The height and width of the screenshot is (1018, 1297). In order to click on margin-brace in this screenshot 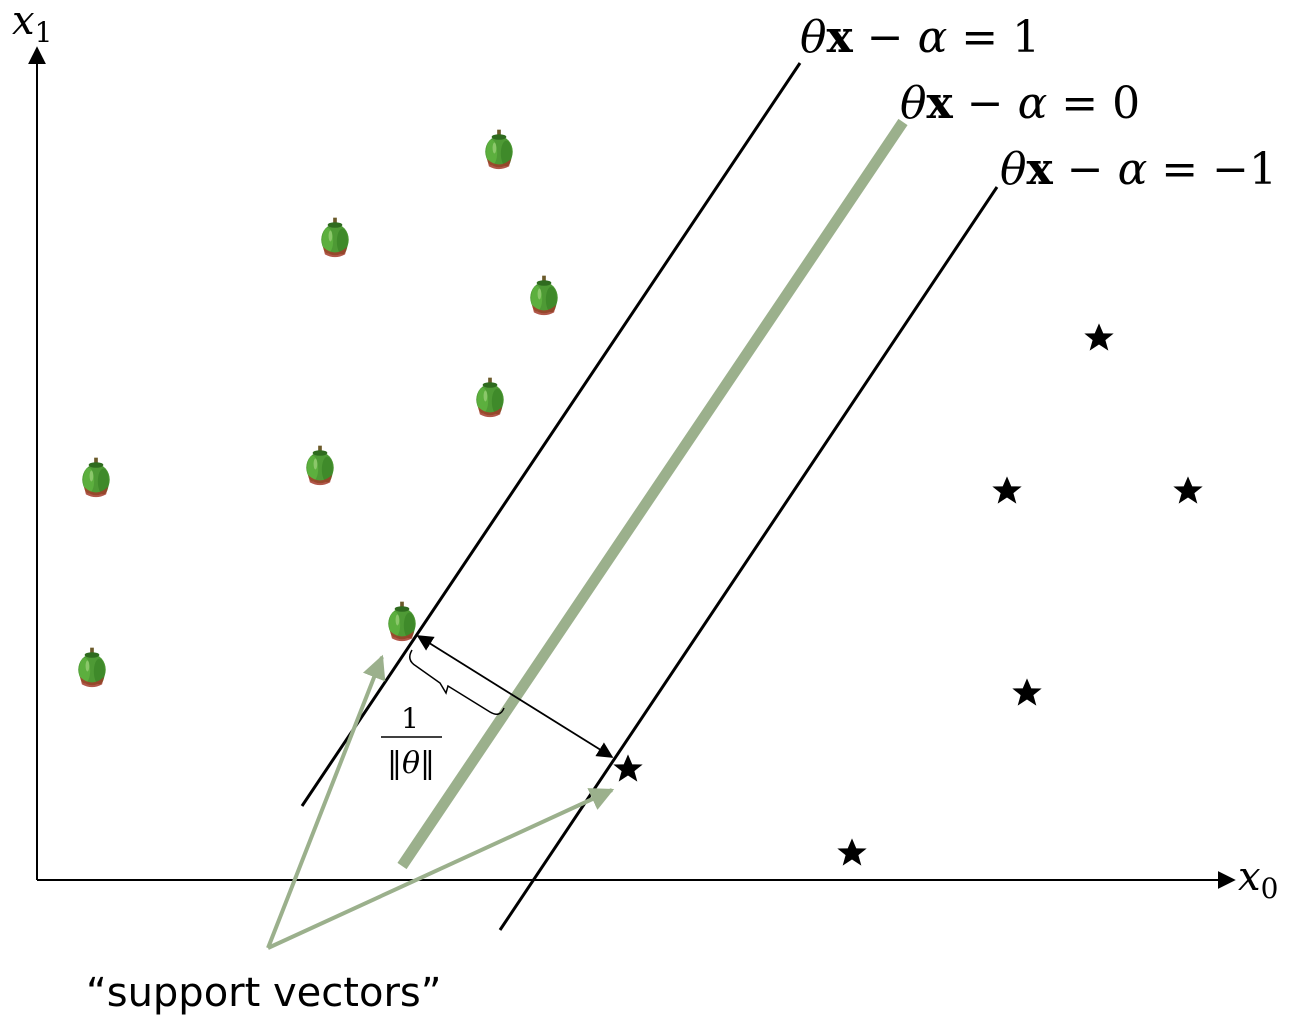, I will do `click(457, 682)`.